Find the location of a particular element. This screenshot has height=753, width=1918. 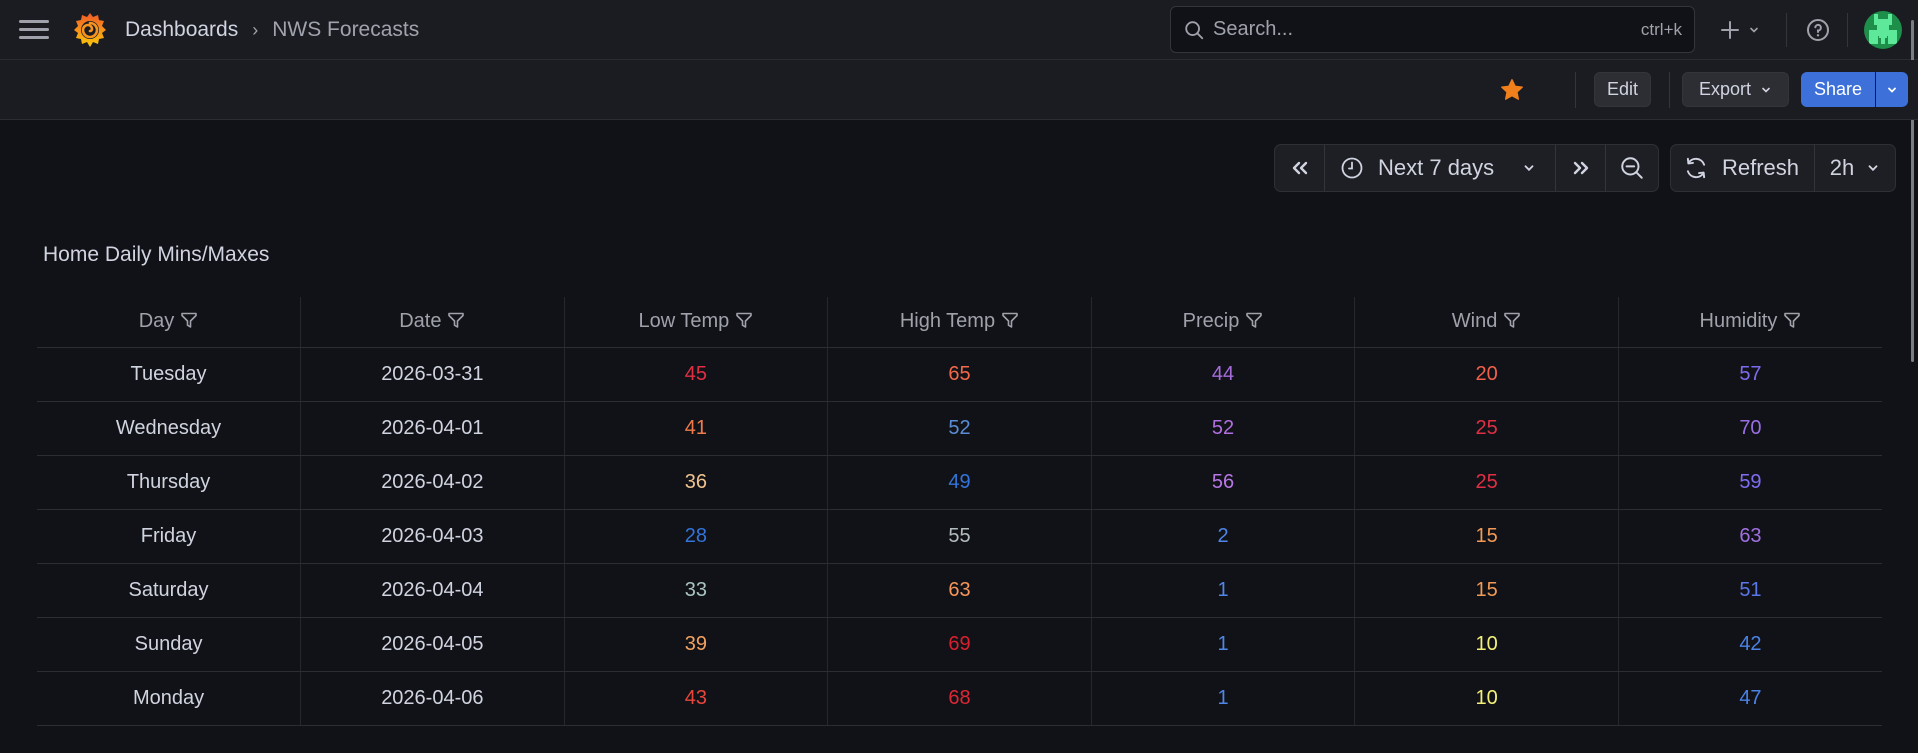

cell-low: 43 is located at coordinates (695, 698).